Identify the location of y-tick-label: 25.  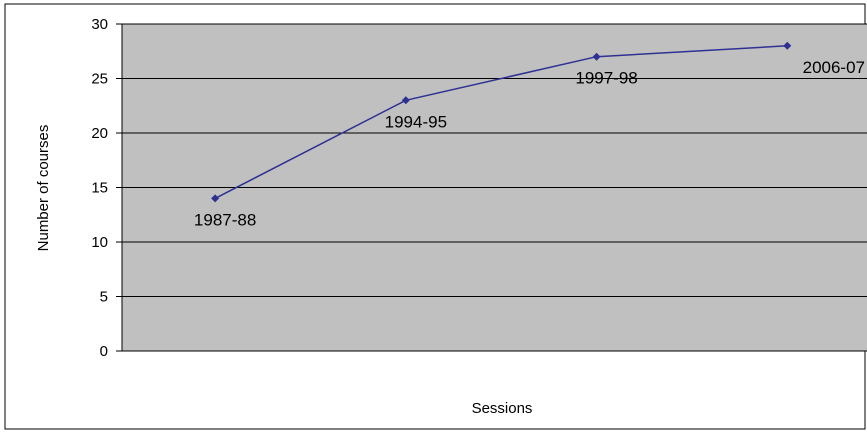
(99, 79).